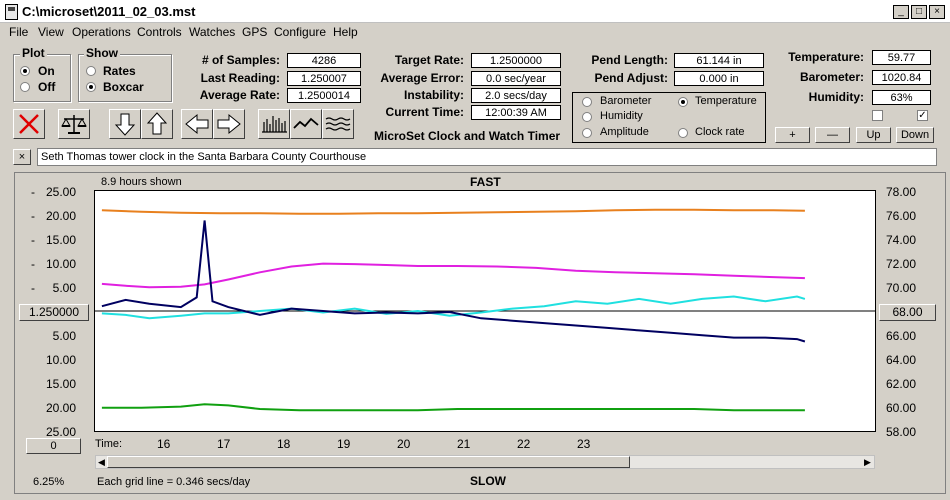 This screenshot has height=500, width=950. What do you see at coordinates (915, 135) in the screenshot?
I see `down-button: Down` at bounding box center [915, 135].